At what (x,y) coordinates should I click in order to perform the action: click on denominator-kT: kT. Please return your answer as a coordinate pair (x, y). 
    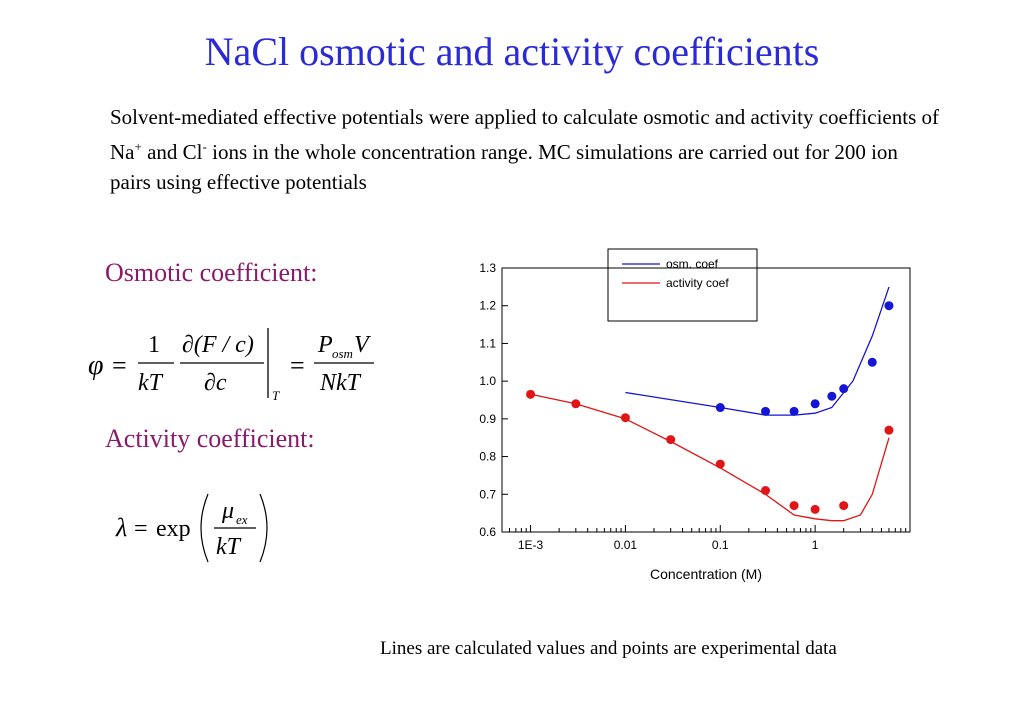
    Looking at the image, I should click on (151, 383).